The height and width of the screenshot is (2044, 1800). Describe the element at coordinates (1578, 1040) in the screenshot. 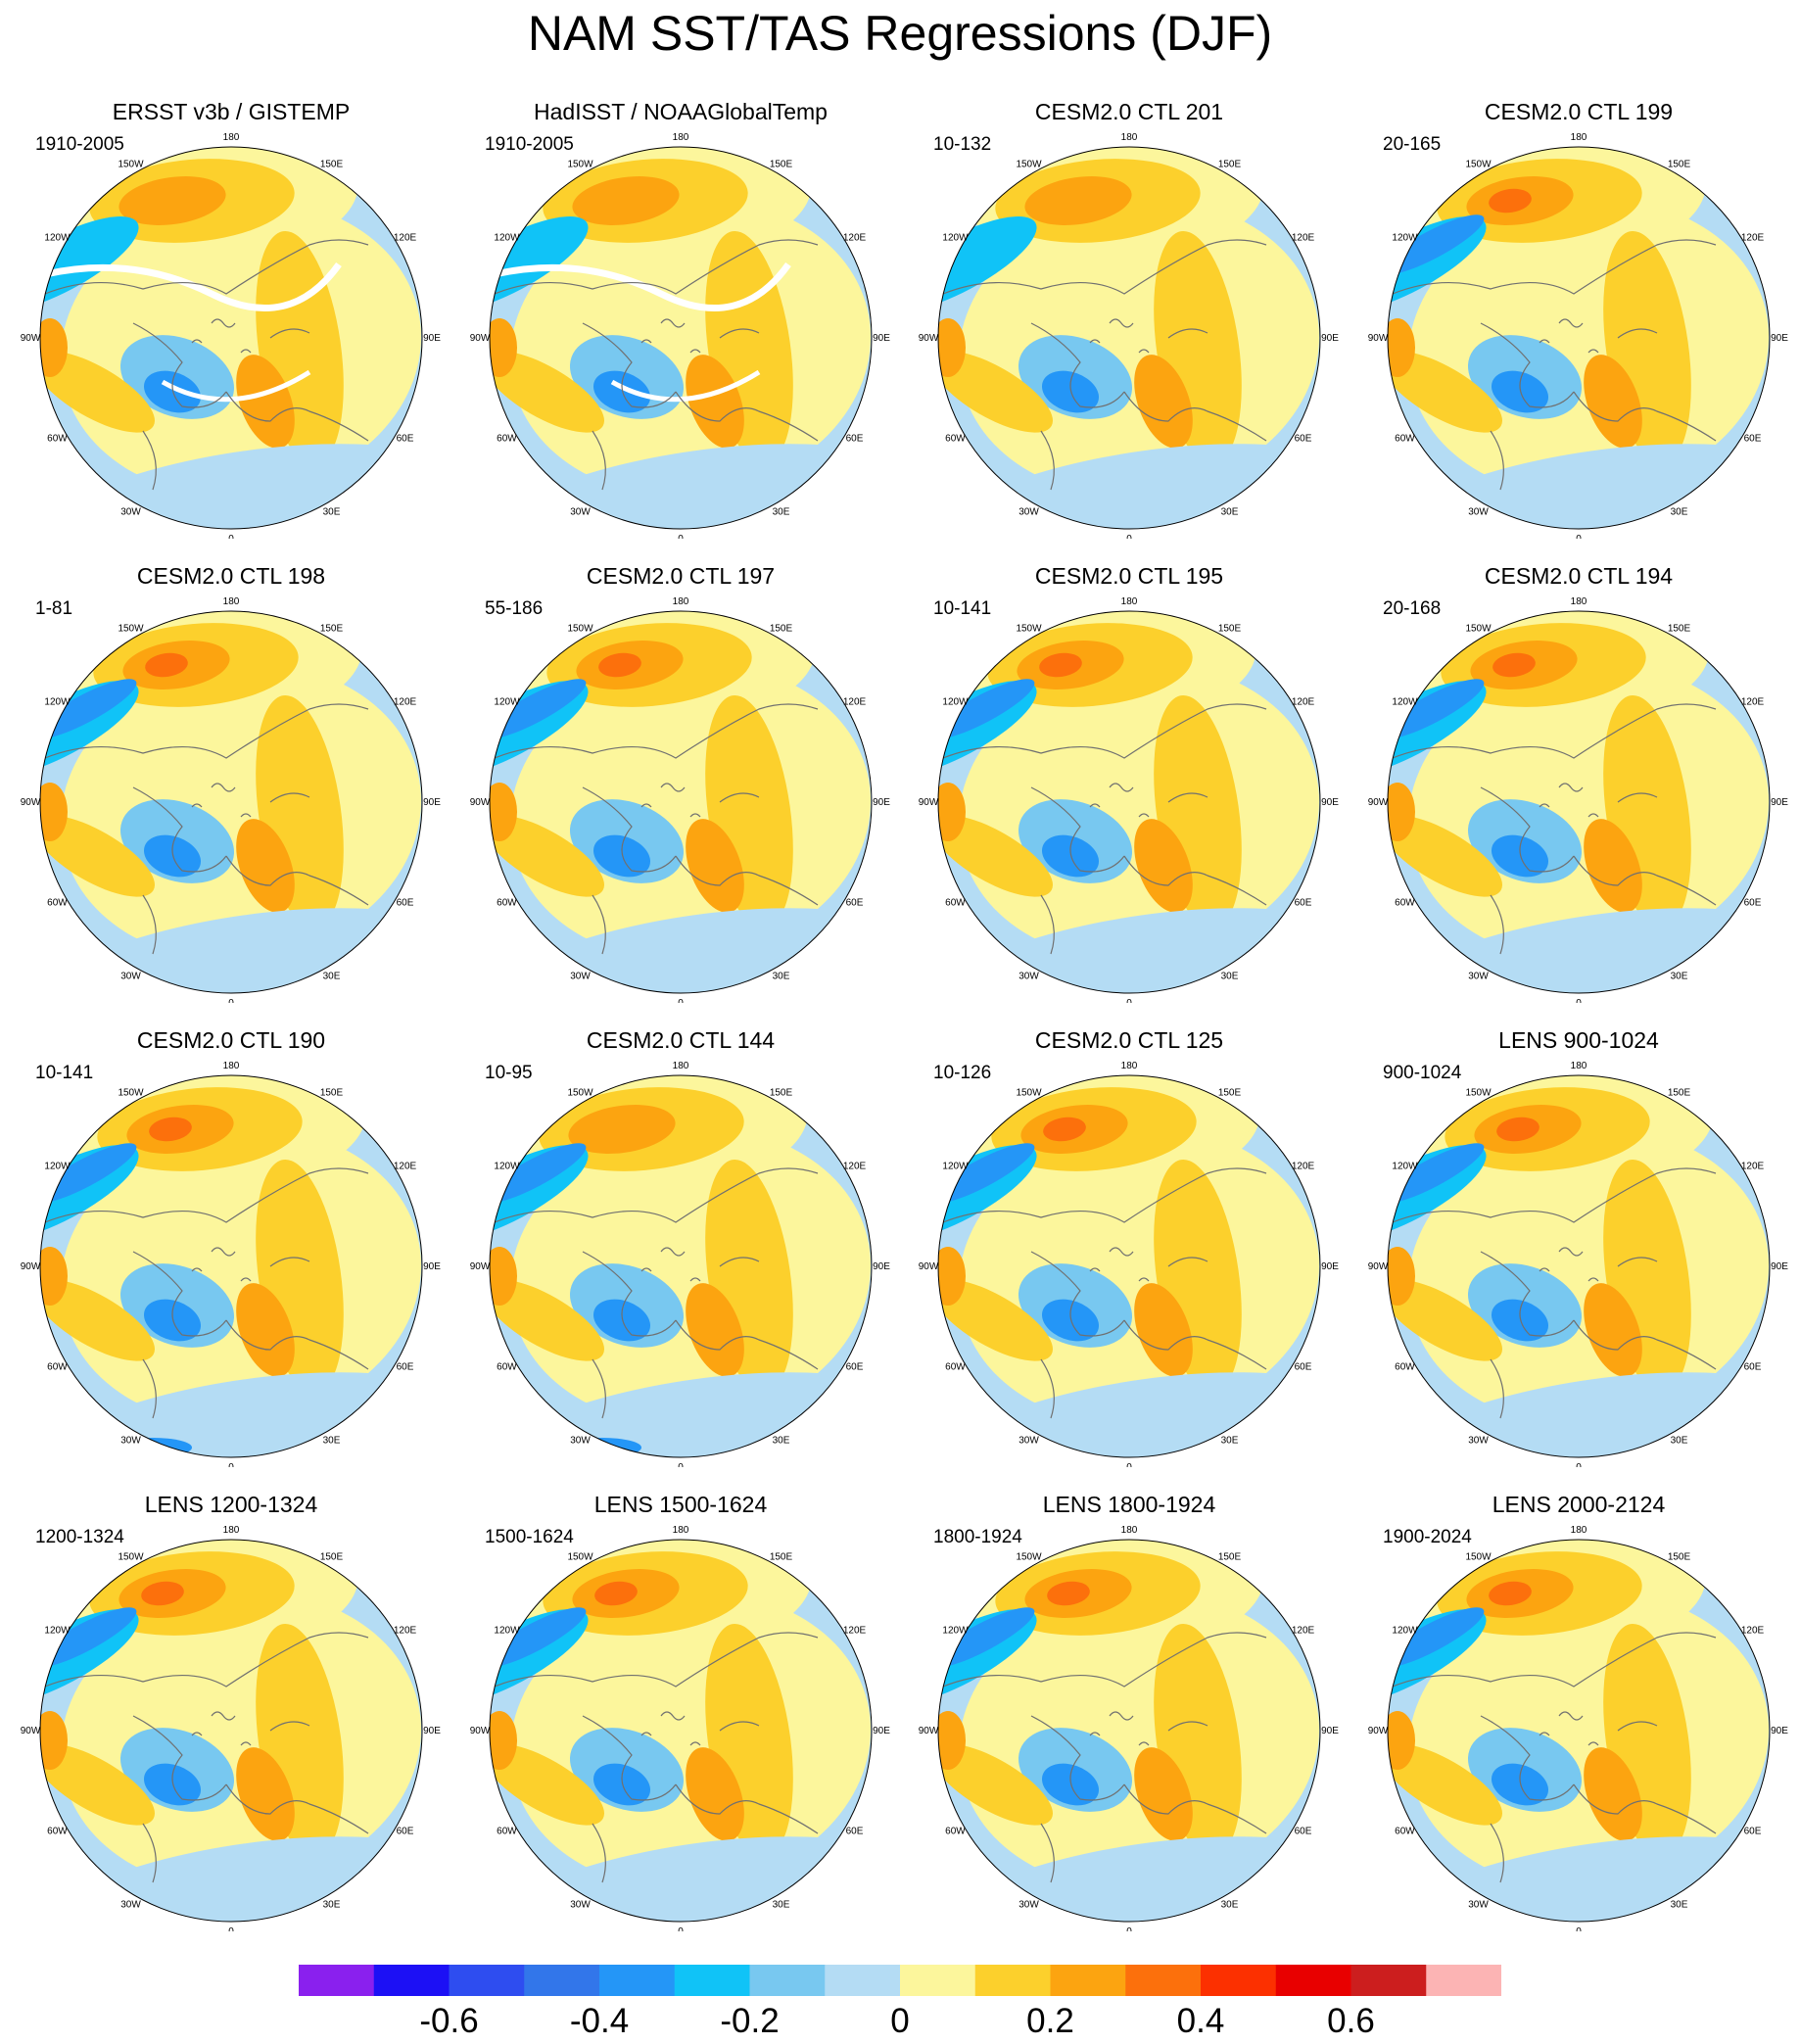

I see `panel-title: LENS 900-1024` at that location.